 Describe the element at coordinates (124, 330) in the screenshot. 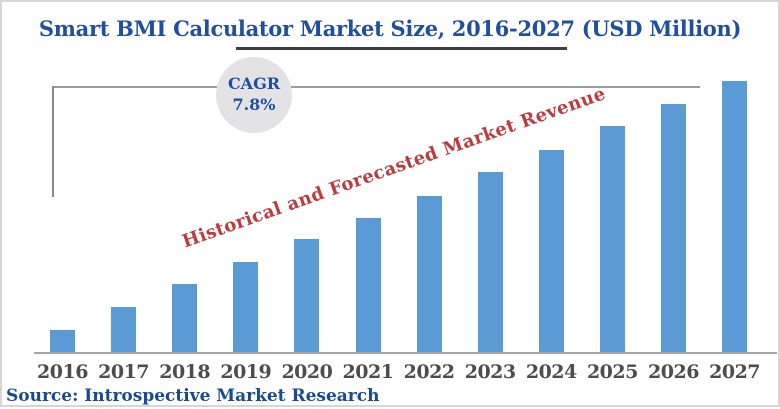

I see `bar-2017` at that location.